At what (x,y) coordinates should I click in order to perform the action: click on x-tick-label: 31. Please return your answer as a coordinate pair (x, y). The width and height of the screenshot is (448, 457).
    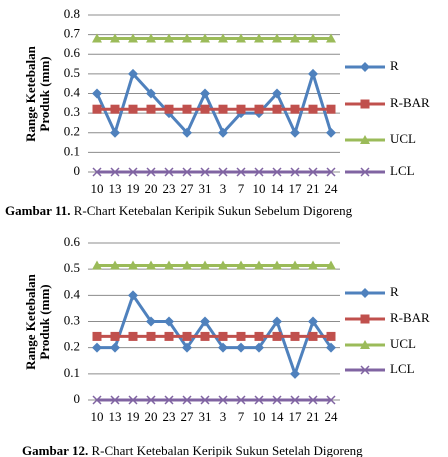
    Looking at the image, I should click on (205, 188).